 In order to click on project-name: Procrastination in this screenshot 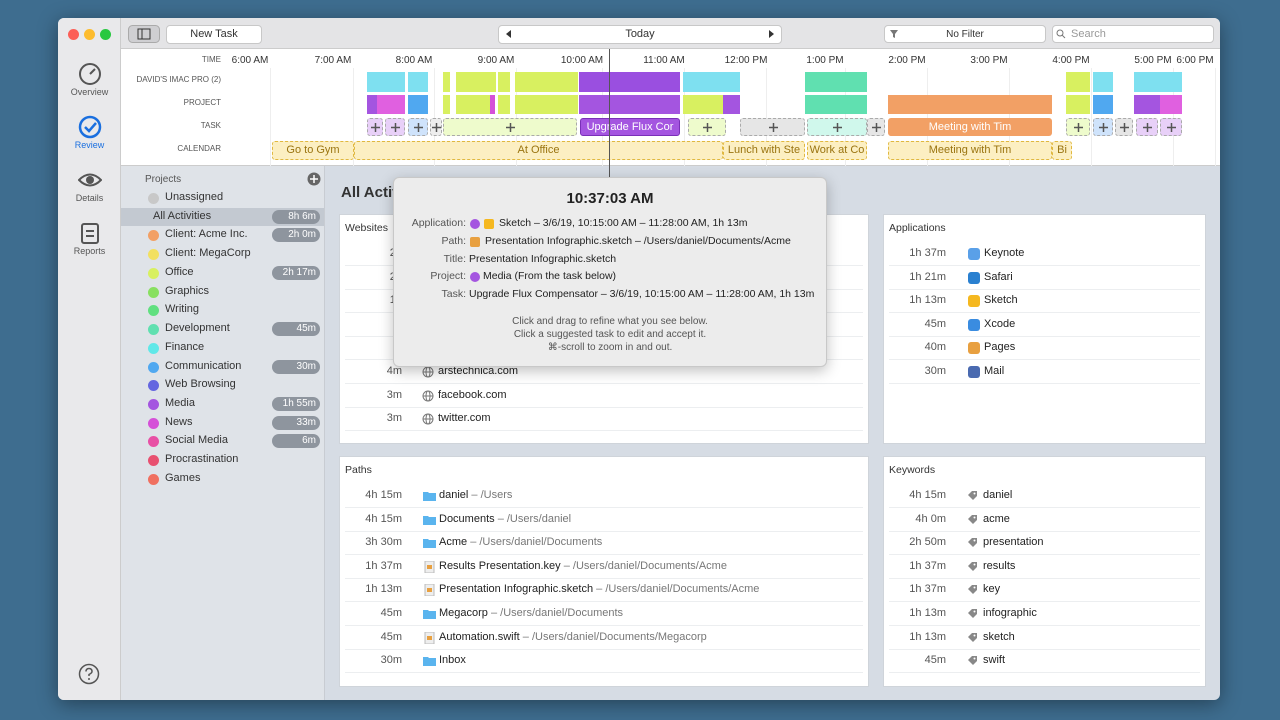, I will do `click(202, 459)`.